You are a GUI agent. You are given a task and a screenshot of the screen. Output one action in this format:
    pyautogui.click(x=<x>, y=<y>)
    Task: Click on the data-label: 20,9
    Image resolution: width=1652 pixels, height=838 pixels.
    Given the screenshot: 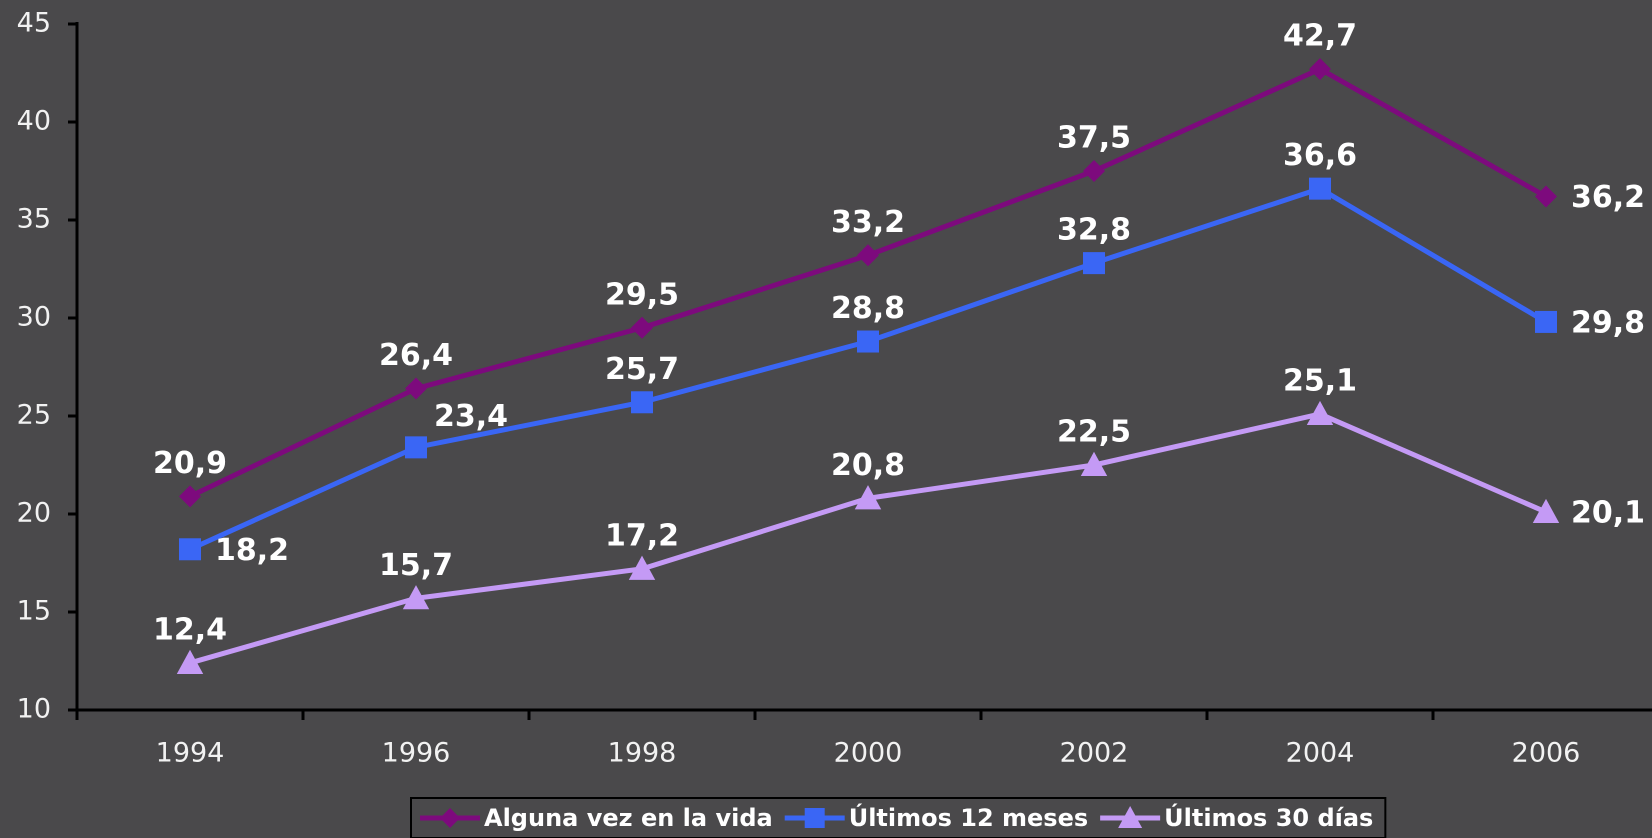 What is the action you would take?
    pyautogui.click(x=190, y=463)
    